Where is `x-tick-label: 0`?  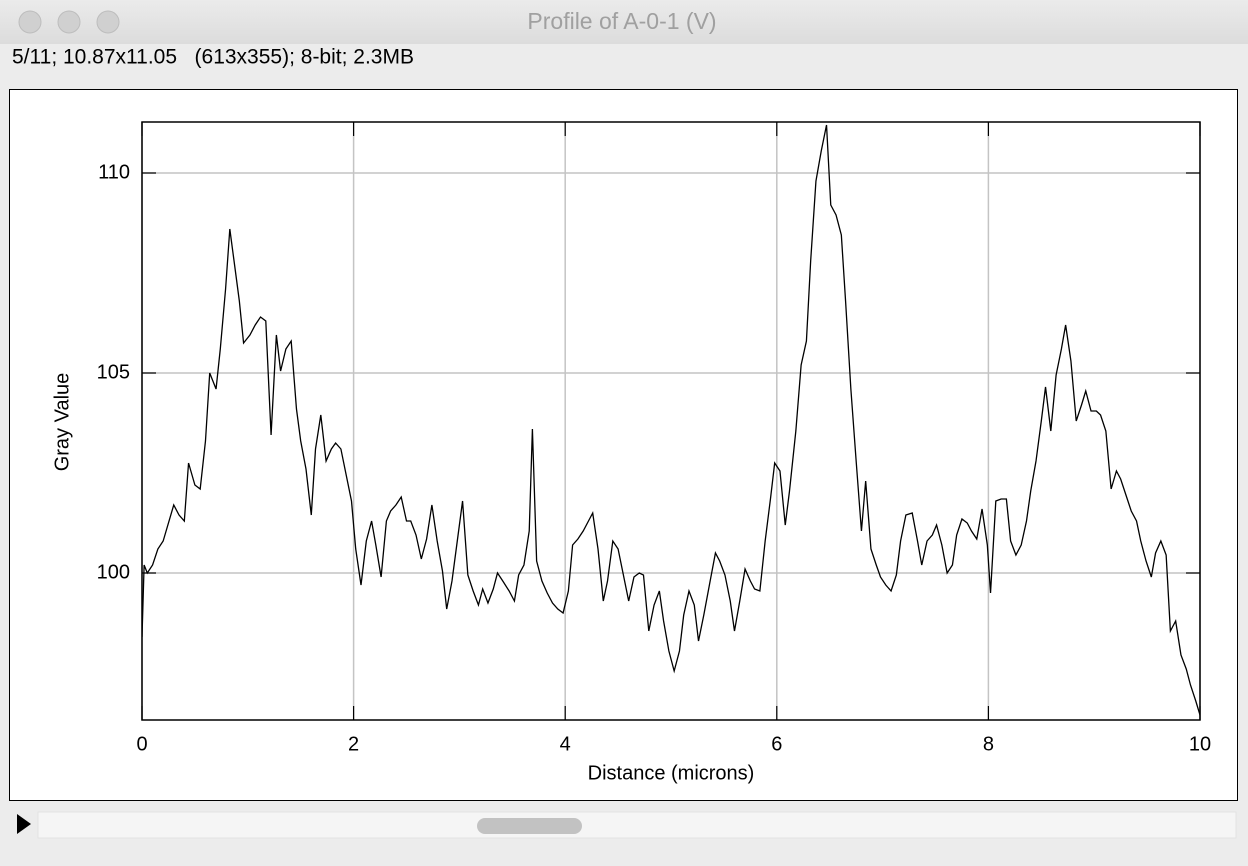
x-tick-label: 0 is located at coordinates (141, 744).